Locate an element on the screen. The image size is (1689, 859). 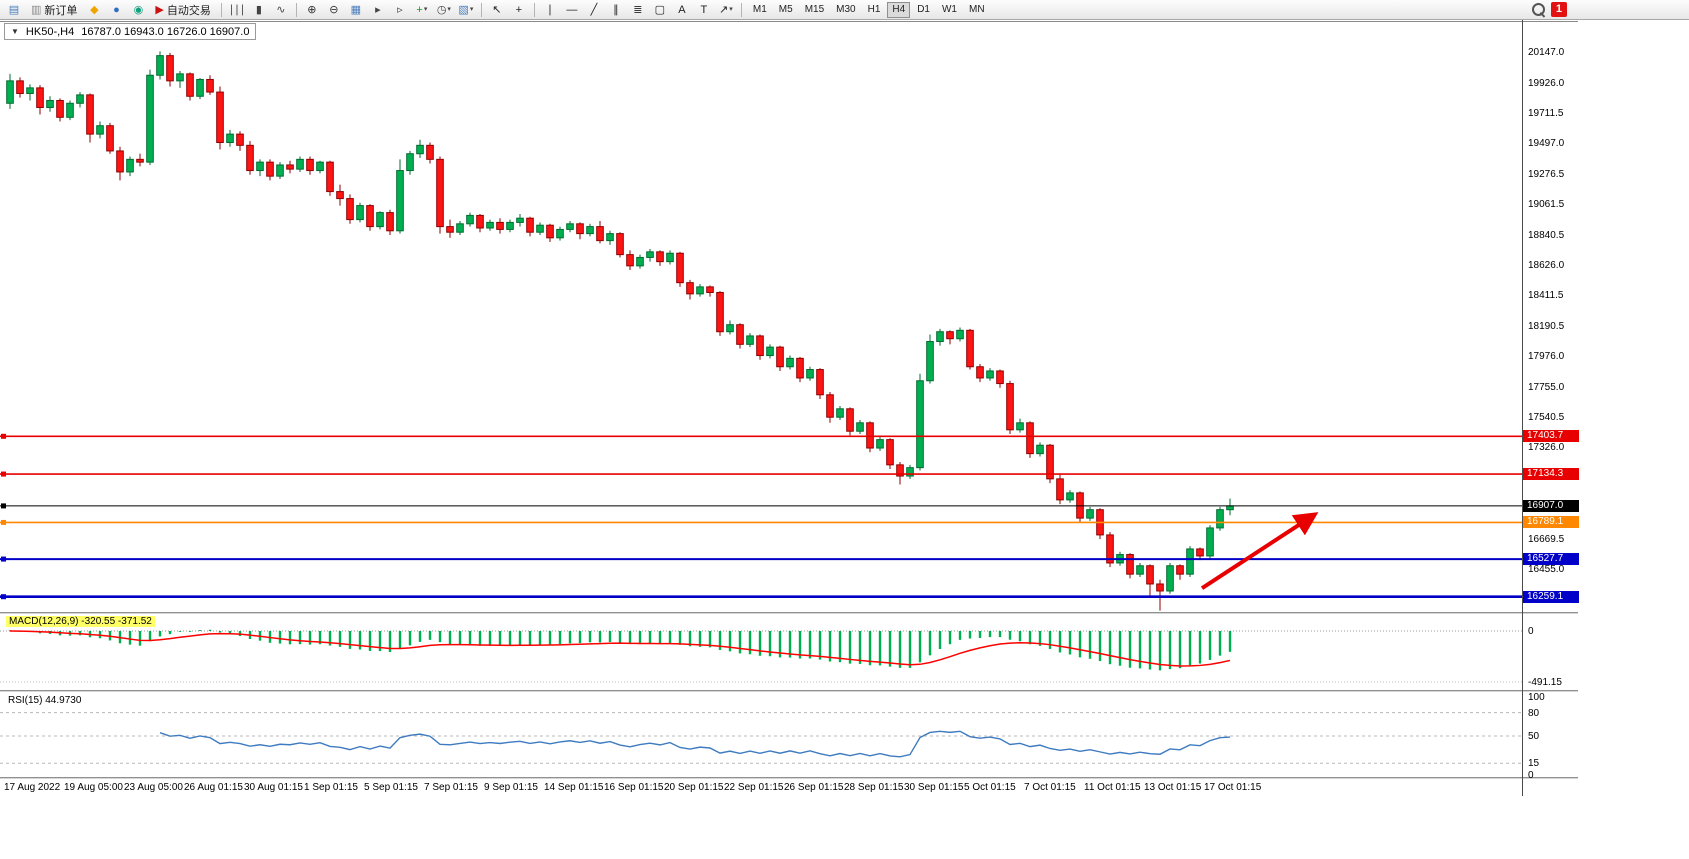
timeframe-group: M1 M5 M15 M30 H1 H4 D1 W1 MN is located at coordinates (869, 9).